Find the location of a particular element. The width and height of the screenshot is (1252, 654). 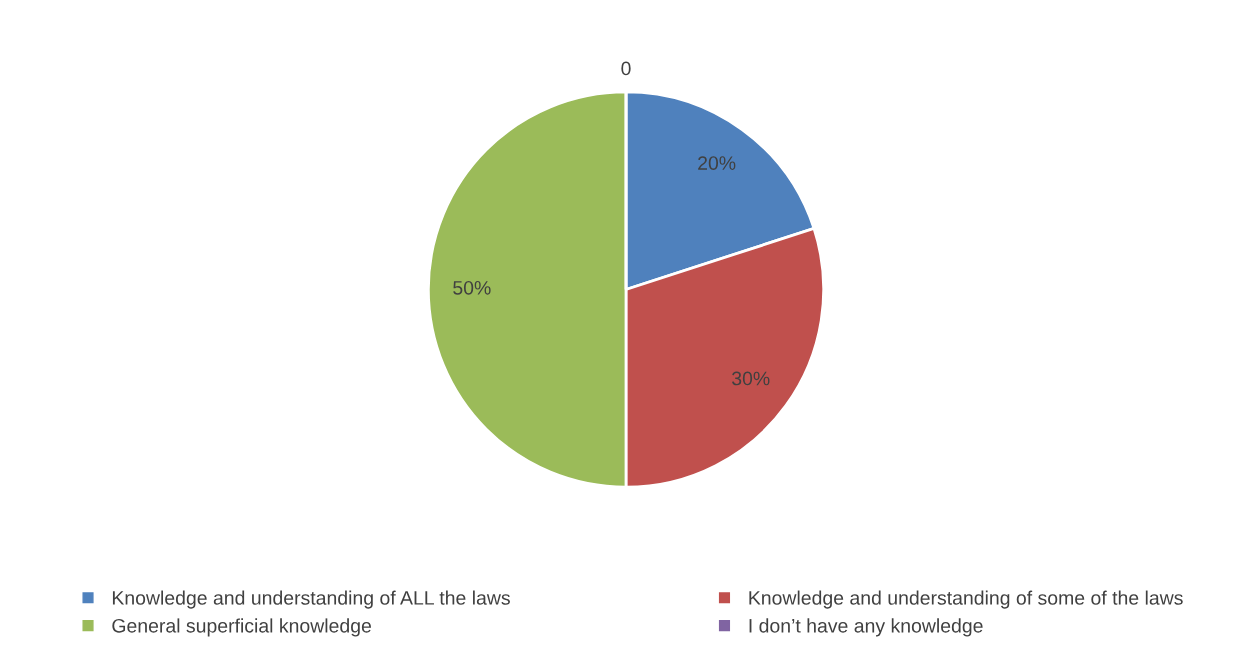

text: 0 is located at coordinates (626, 68).